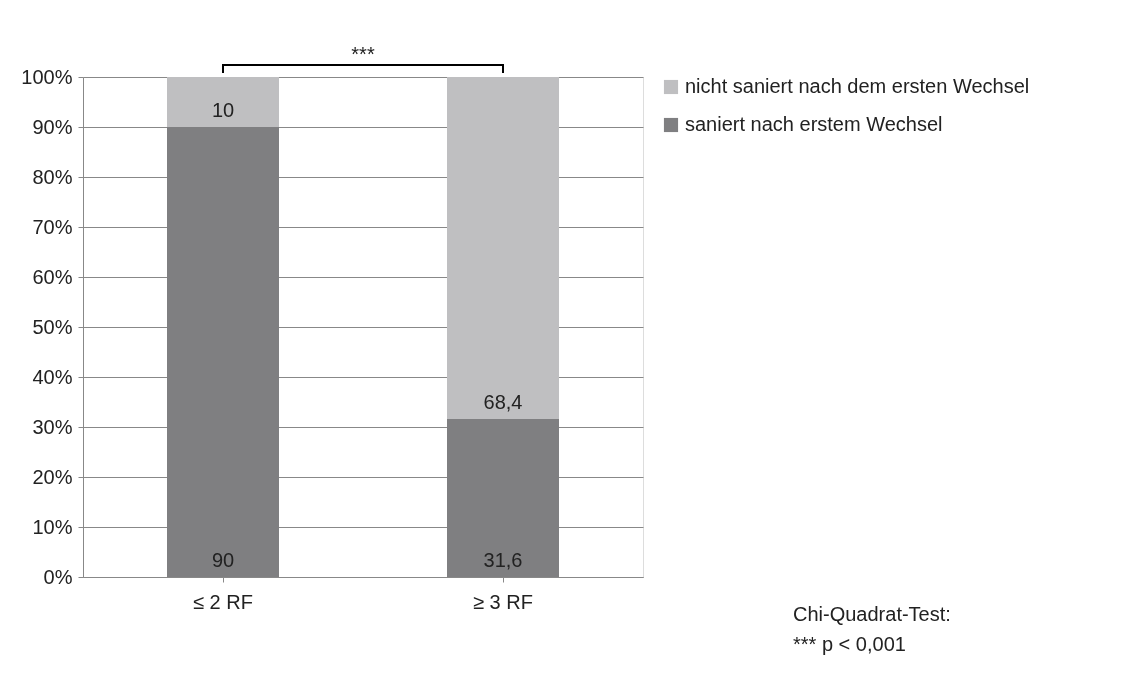 The width and height of the screenshot is (1130, 675). What do you see at coordinates (223, 601) in the screenshot?
I see `x-tick-label: ≤ 2 RF` at bounding box center [223, 601].